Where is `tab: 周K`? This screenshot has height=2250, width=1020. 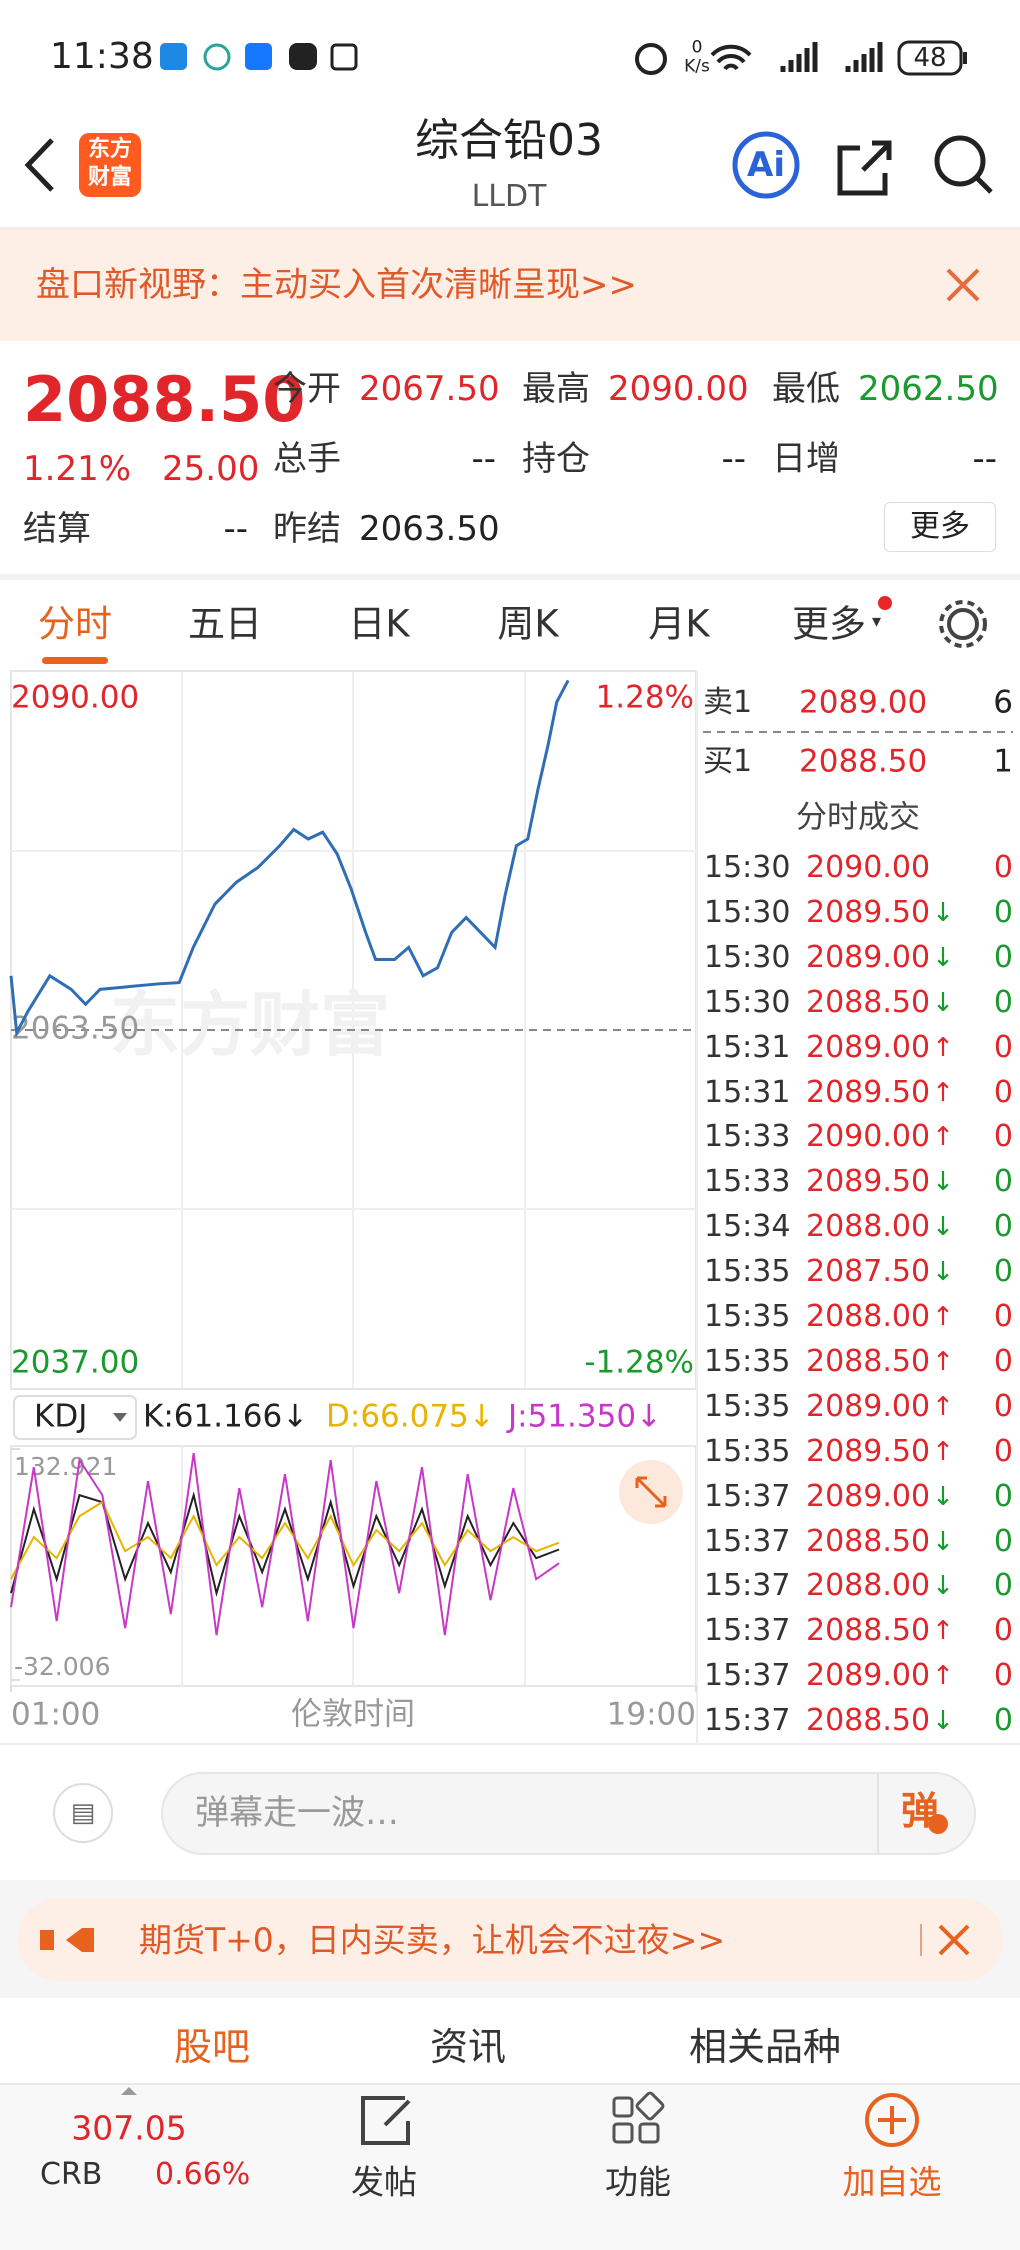
tab: 周K is located at coordinates (528, 624).